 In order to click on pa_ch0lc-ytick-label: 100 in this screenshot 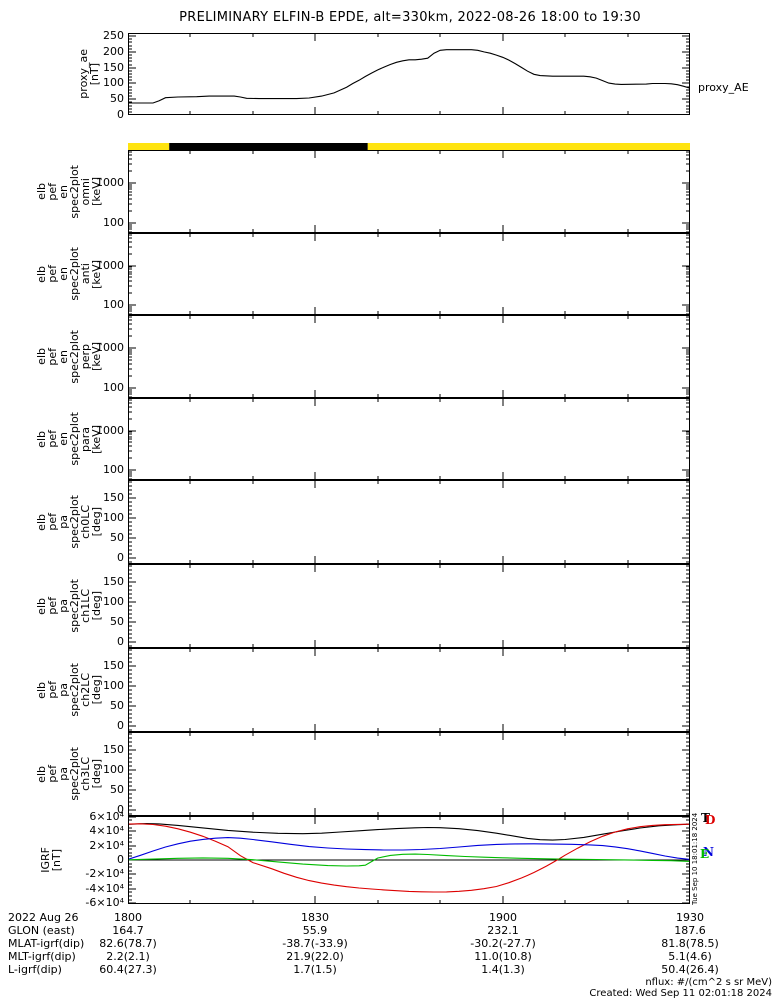, I will do `click(113, 517)`.